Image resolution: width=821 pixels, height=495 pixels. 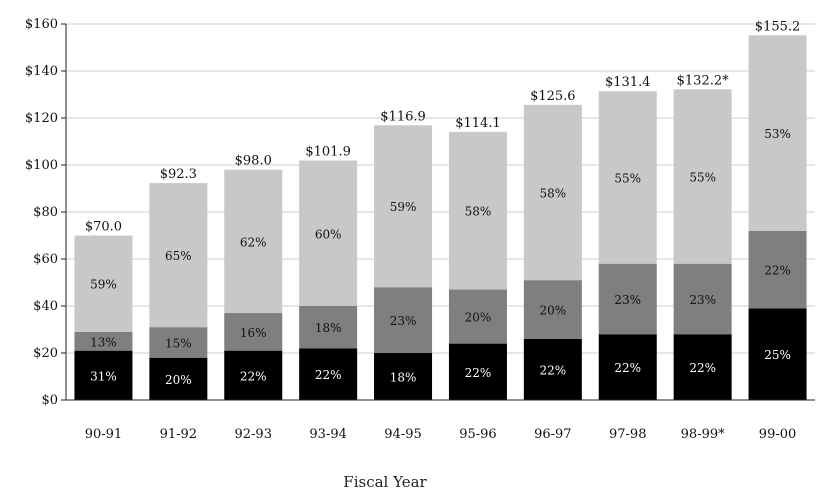 What do you see at coordinates (477, 434) in the screenshot?
I see `x-tick-label: 95-96` at bounding box center [477, 434].